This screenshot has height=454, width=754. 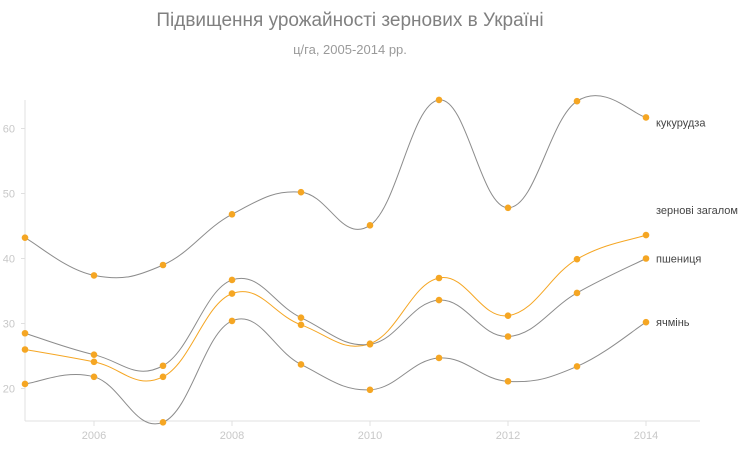 I want to click on x-tick-label: 2012, so click(x=508, y=436).